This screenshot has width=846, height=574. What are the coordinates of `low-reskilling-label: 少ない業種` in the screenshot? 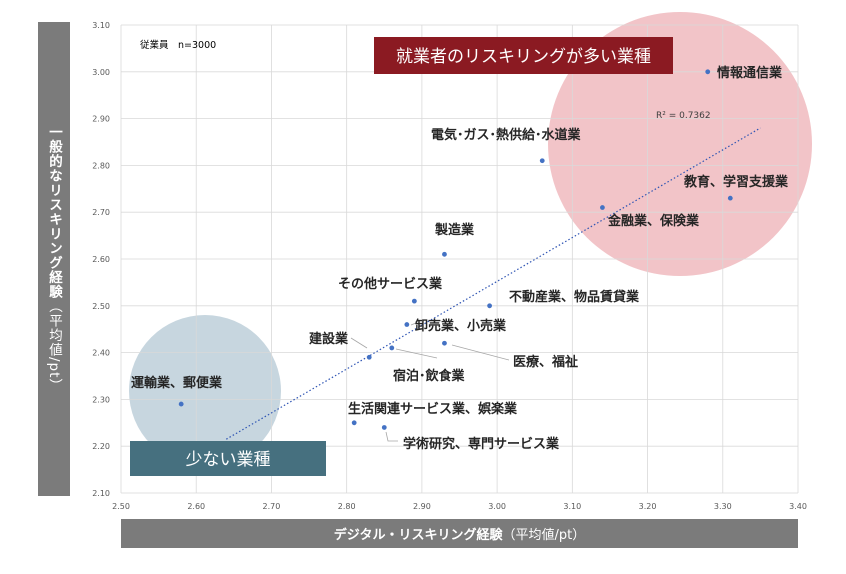 It's located at (228, 460).